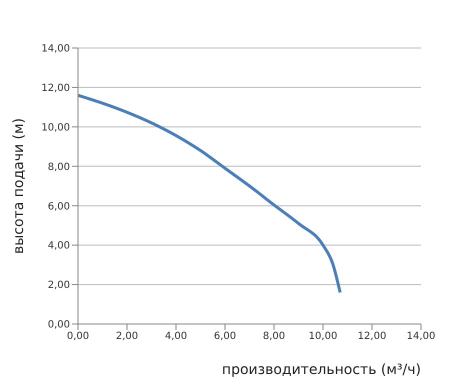 The image size is (453, 392). Describe the element at coordinates (55, 128) in the screenshot. I see `y-tick-label: 10,00` at that location.